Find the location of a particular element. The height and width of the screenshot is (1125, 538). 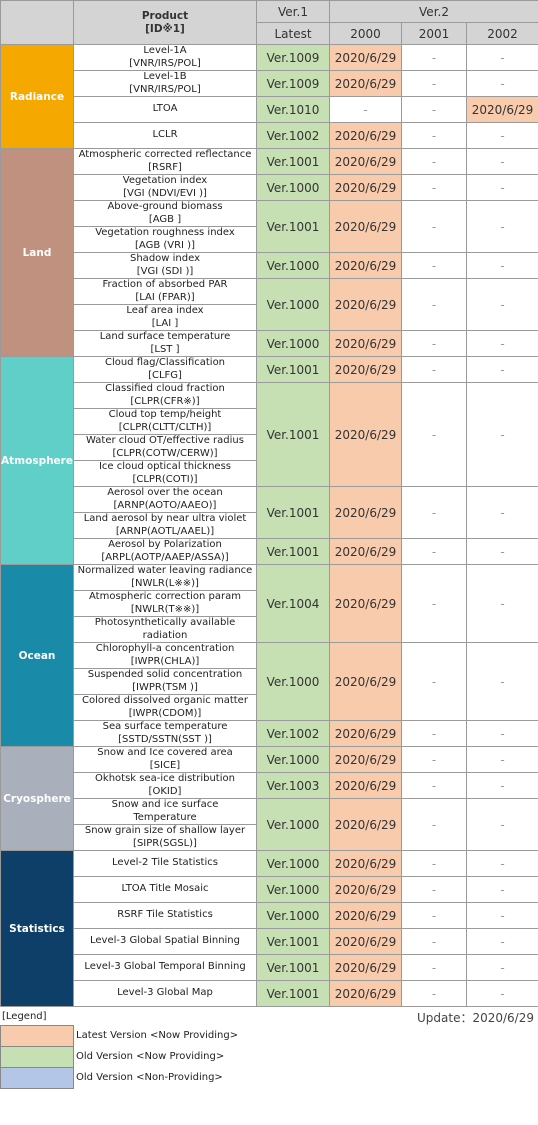

category-cell: Land is located at coordinates (37, 252).